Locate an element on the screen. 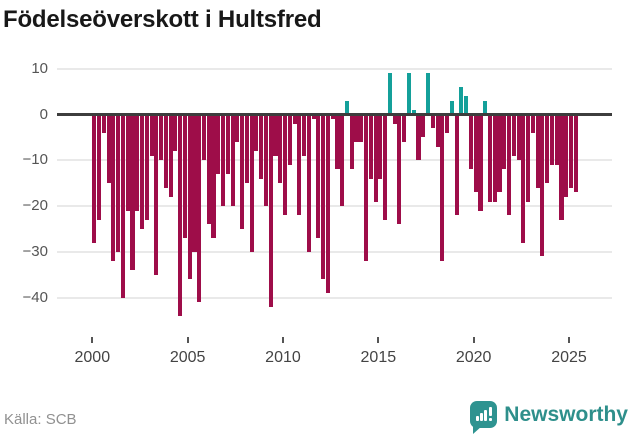  chart-title: Födelseöverskott i Hultsfred is located at coordinates (162, 19).